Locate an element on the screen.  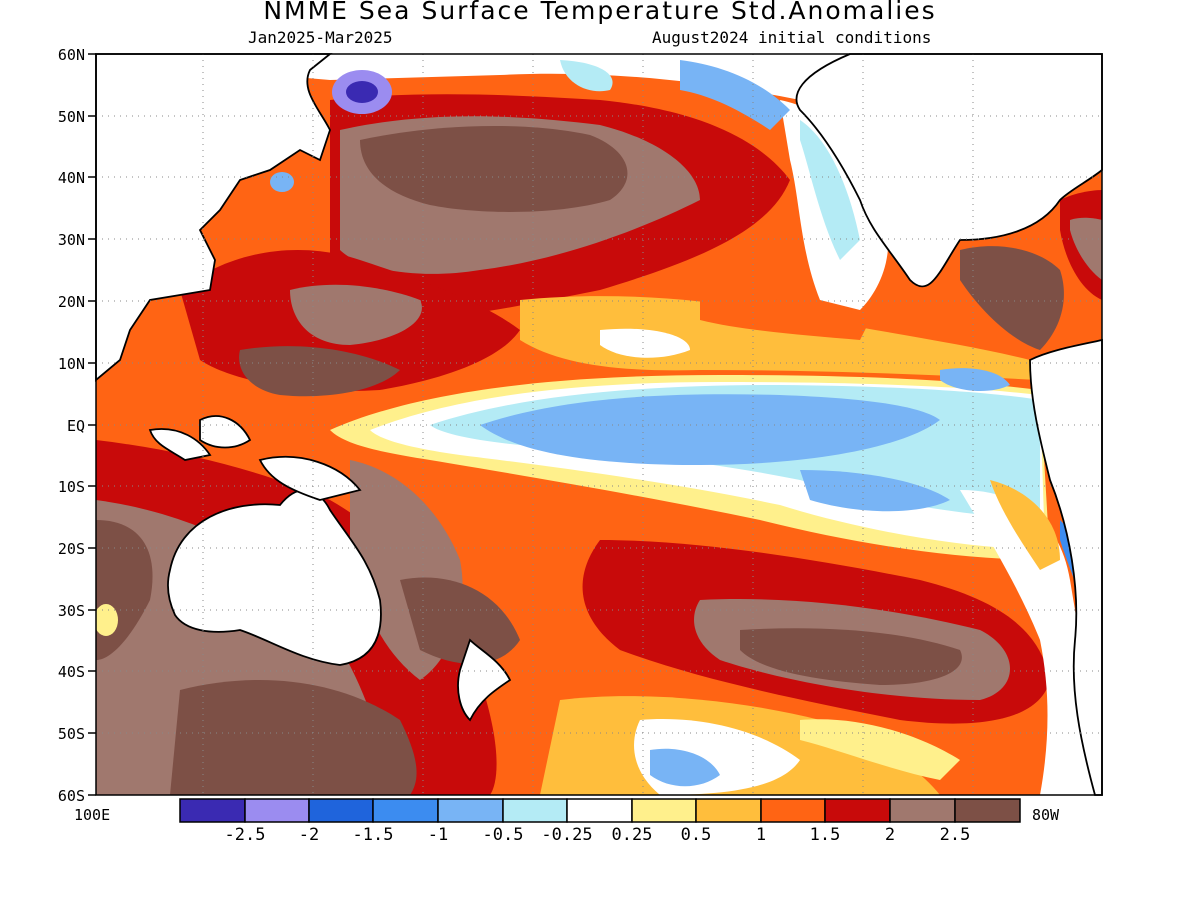
legend-label: -1 is located at coordinates (438, 835).